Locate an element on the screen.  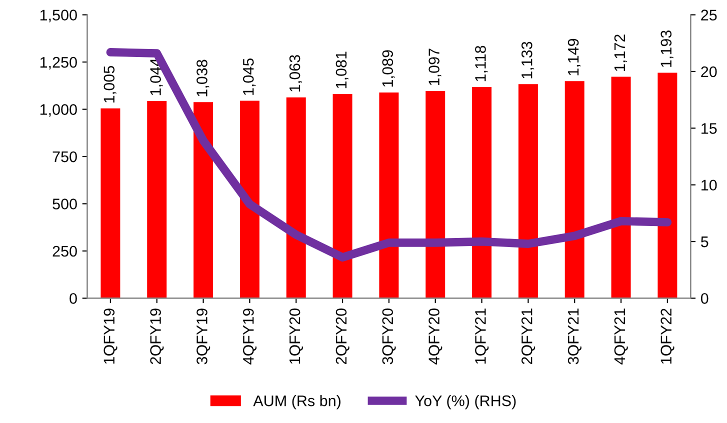
x-tick-label: 3QFY19 is located at coordinates (203, 336).